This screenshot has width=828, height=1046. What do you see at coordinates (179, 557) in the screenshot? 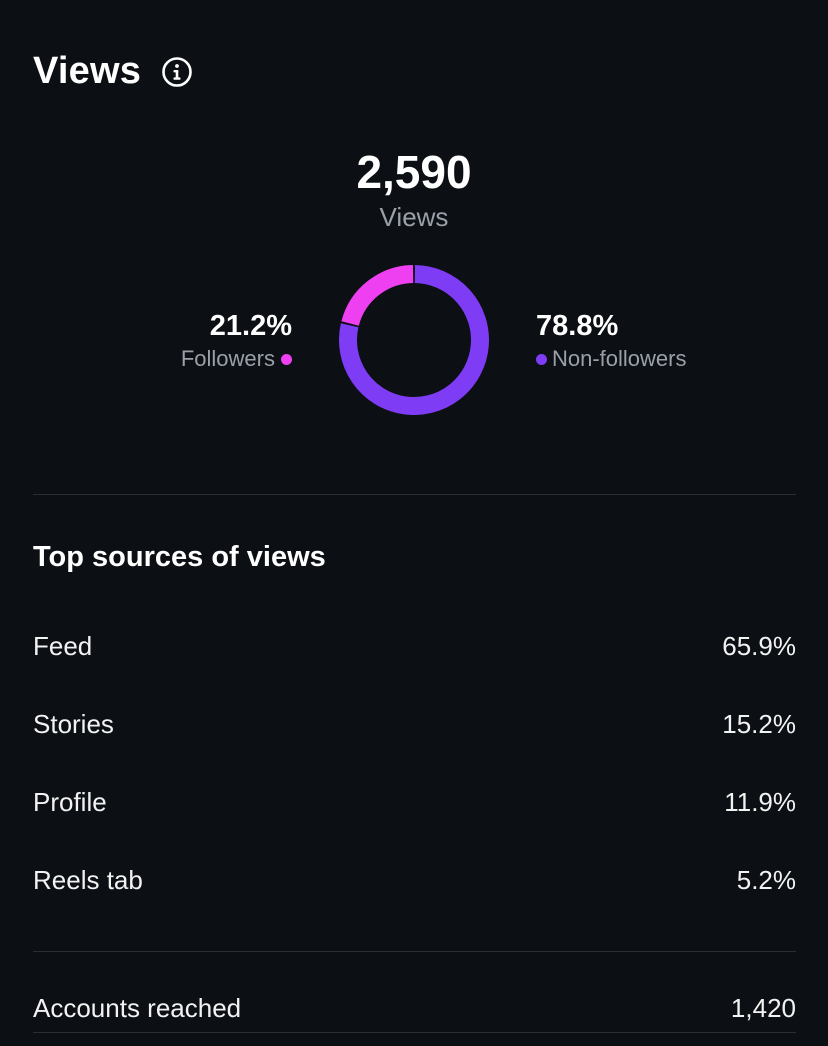
I see `section-title: Top sources of views` at bounding box center [179, 557].